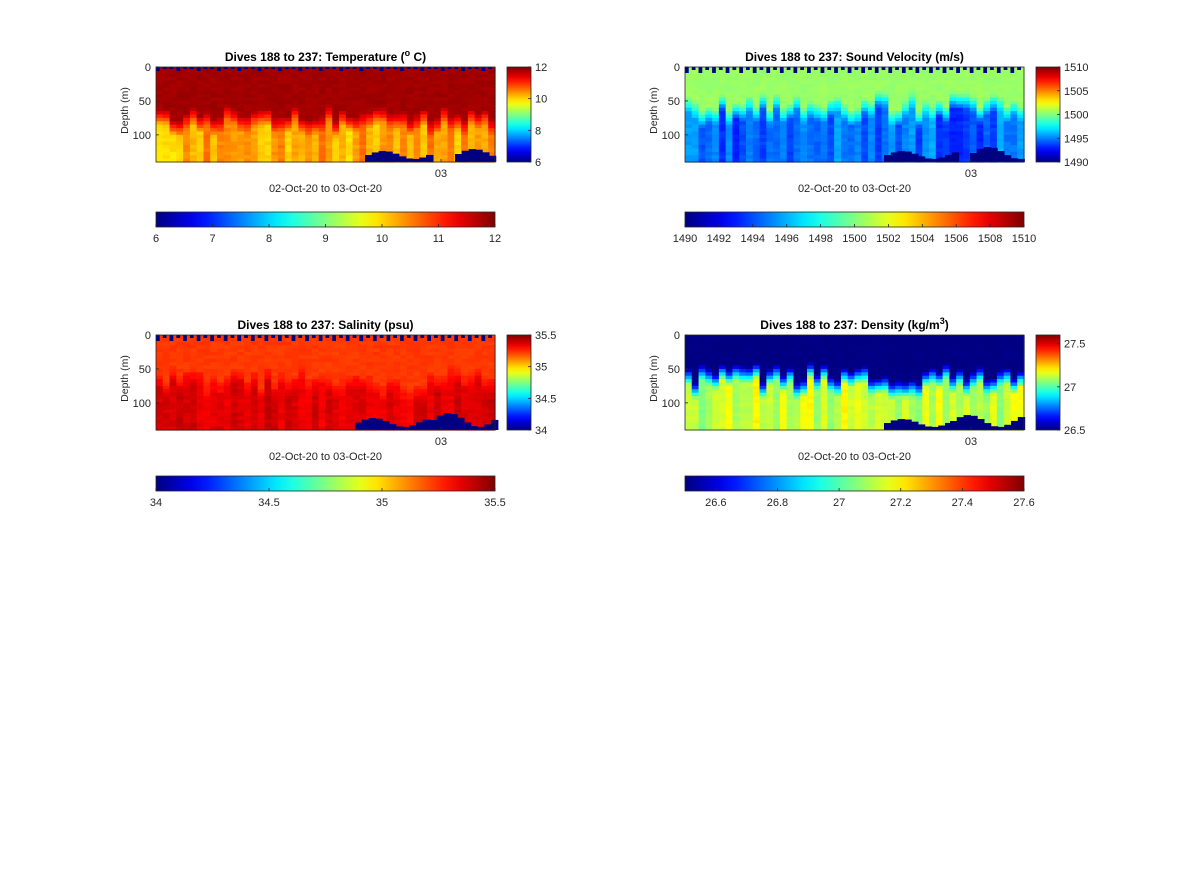 The width and height of the screenshot is (1200, 892). I want to click on colorbar-bottom-tick-label: 1492, so click(719, 239).